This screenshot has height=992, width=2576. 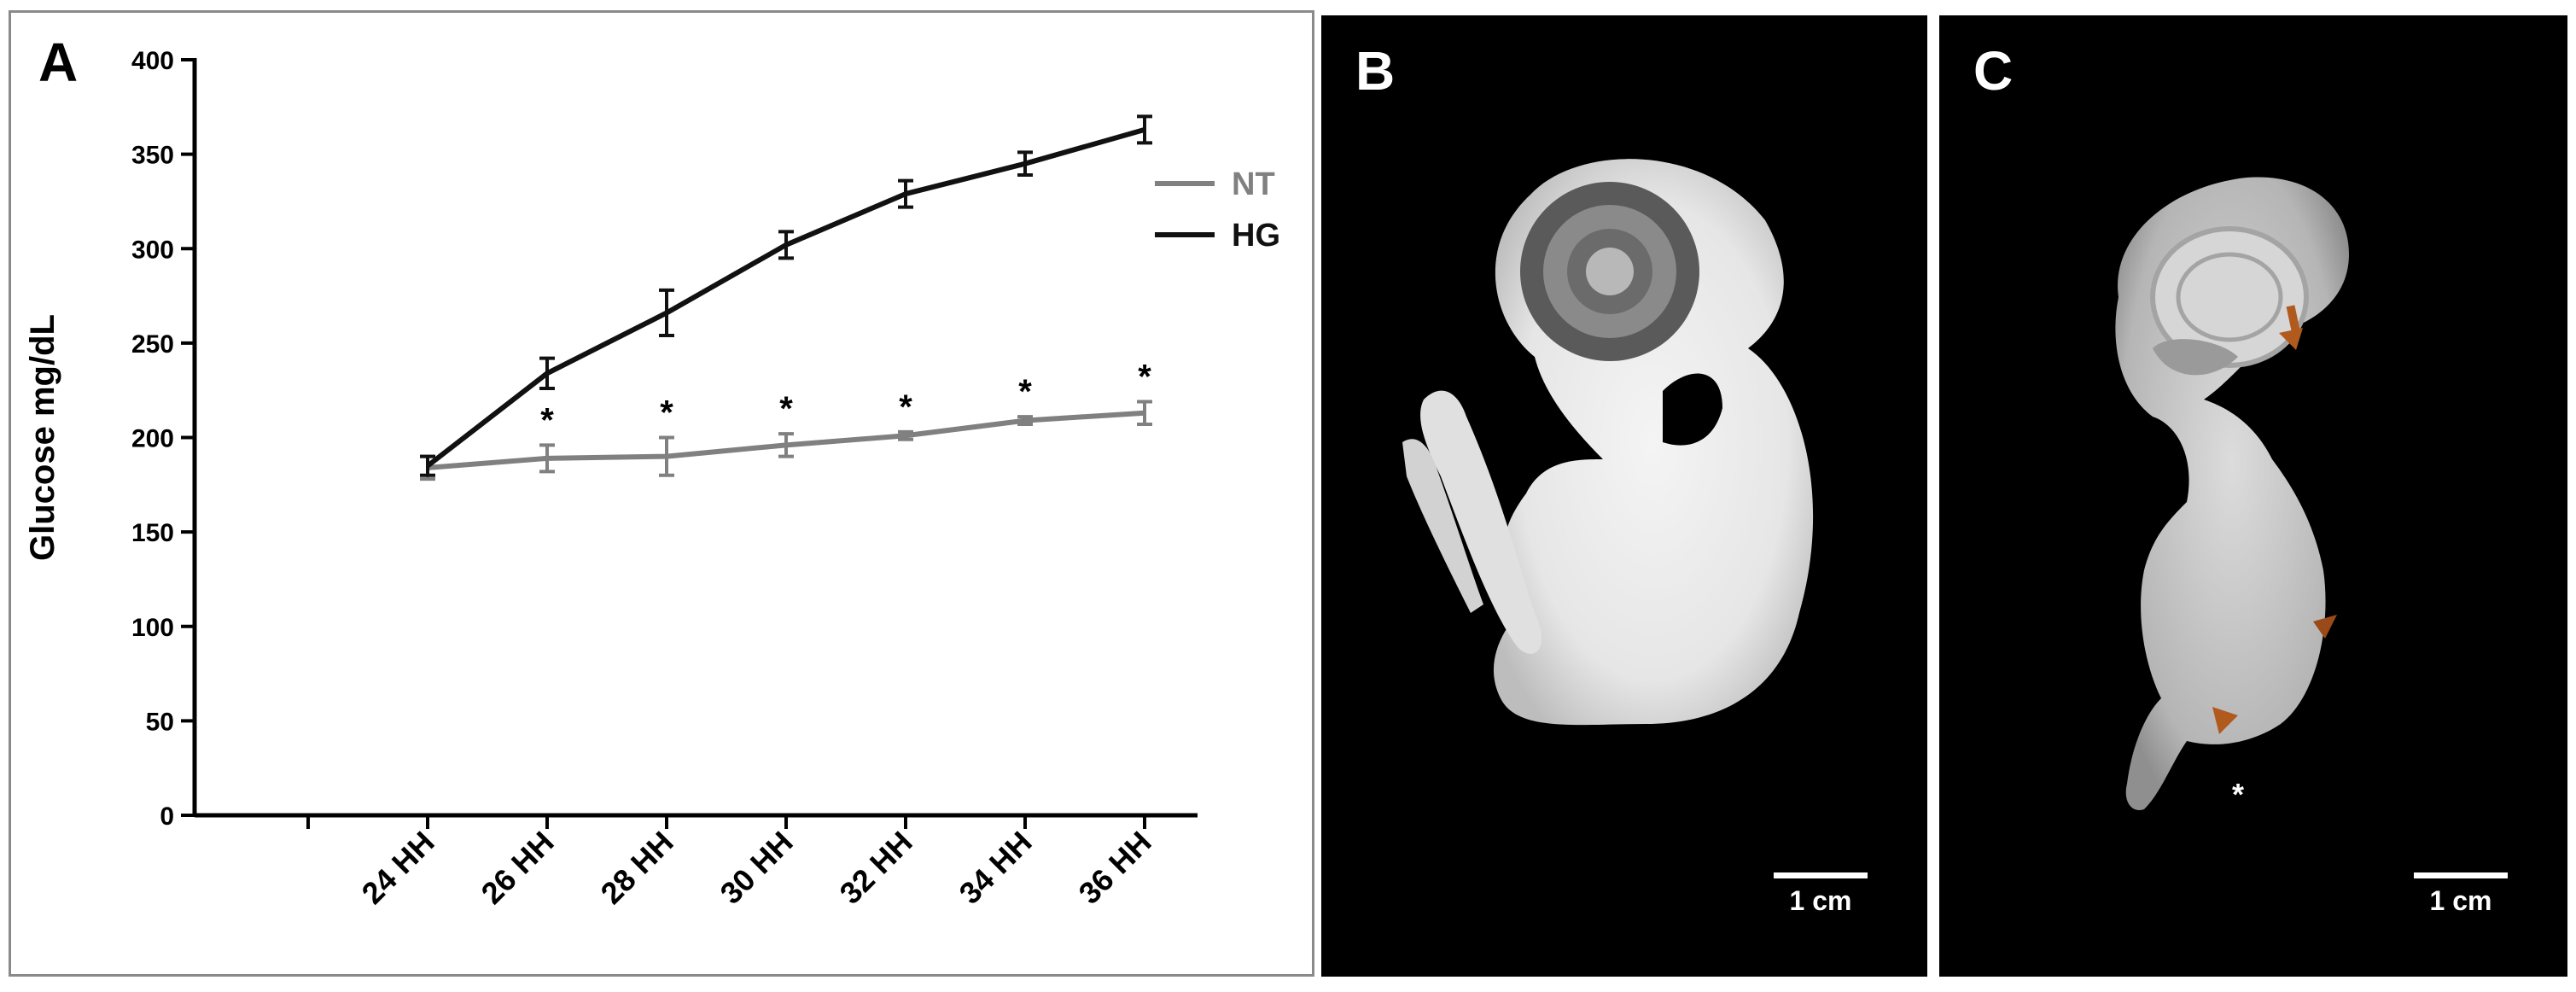 What do you see at coordinates (58, 63) in the screenshot?
I see `panel-a-label: A` at bounding box center [58, 63].